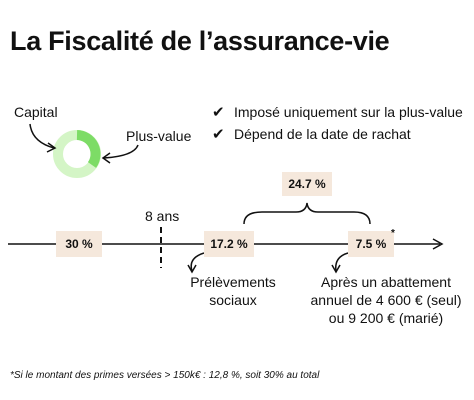  What do you see at coordinates (88, 149) in the screenshot?
I see `donut-plus-value-arc` at bounding box center [88, 149].